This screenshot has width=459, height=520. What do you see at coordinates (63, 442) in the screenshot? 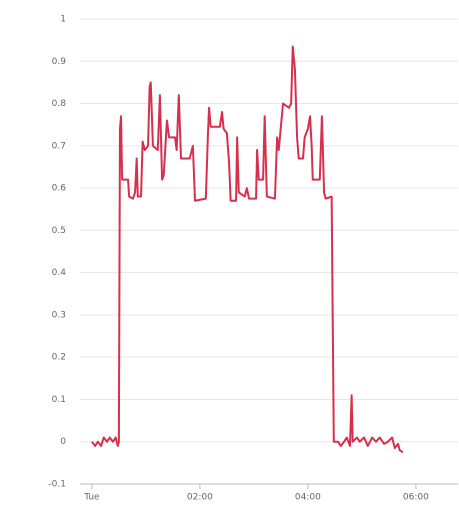
I see `y-tick-label: 0` at bounding box center [63, 442].